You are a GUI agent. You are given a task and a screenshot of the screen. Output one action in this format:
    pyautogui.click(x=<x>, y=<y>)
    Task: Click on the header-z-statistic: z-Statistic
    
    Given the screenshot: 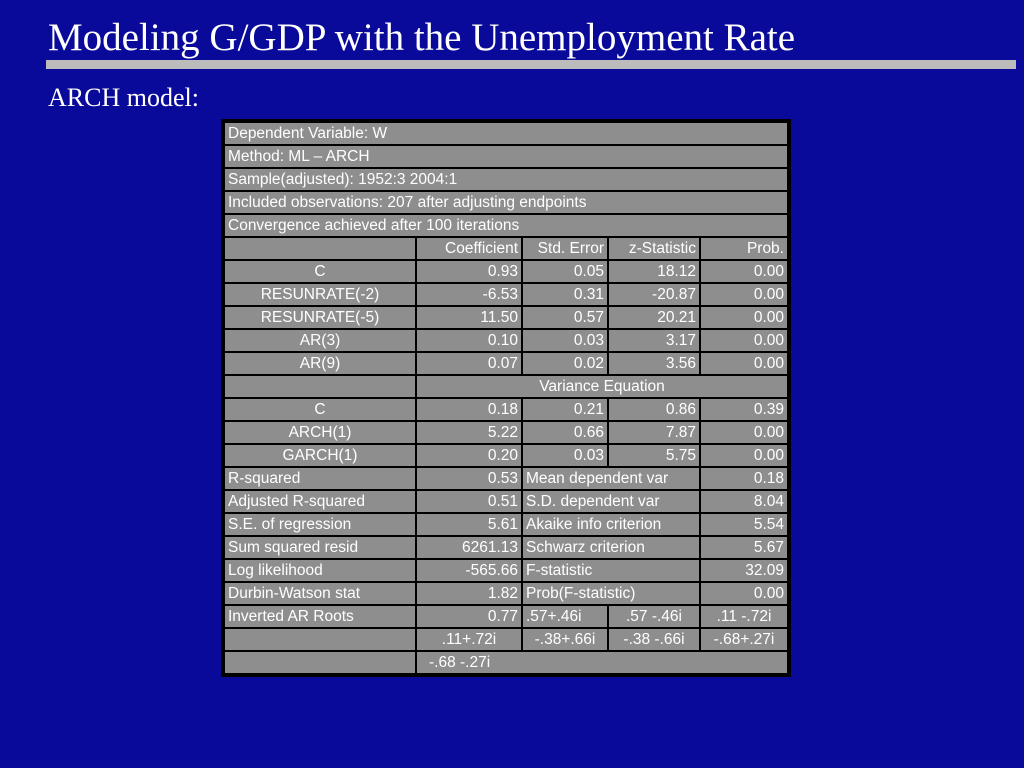 What is the action you would take?
    pyautogui.click(x=654, y=248)
    